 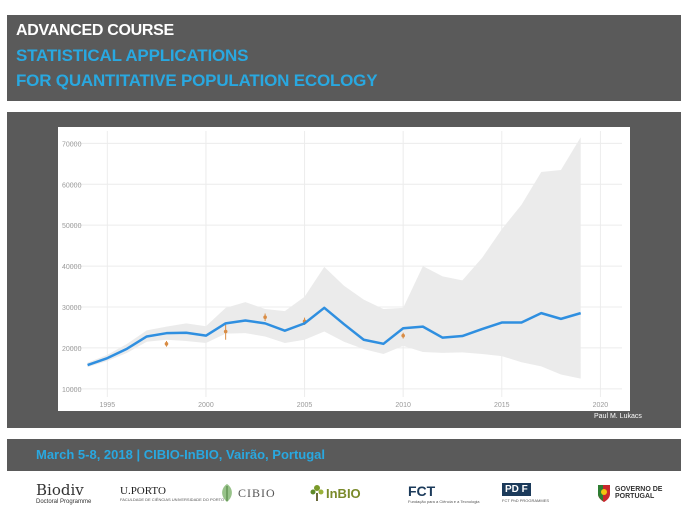 I want to click on inbio-tree-icon, so click(x=317, y=493).